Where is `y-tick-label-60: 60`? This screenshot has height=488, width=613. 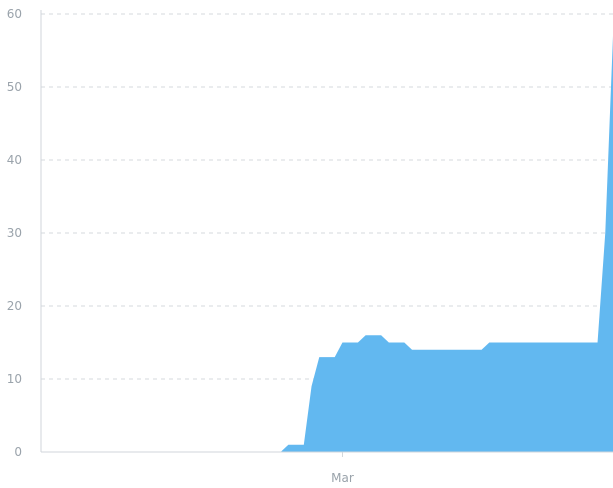
y-tick-label-60: 60 is located at coordinates (14, 14).